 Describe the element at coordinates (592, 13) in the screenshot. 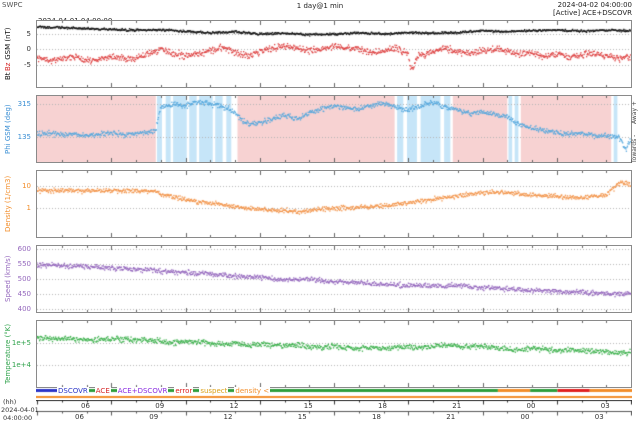

I see `status-label: [Active] ACE+DSCOVR` at that location.